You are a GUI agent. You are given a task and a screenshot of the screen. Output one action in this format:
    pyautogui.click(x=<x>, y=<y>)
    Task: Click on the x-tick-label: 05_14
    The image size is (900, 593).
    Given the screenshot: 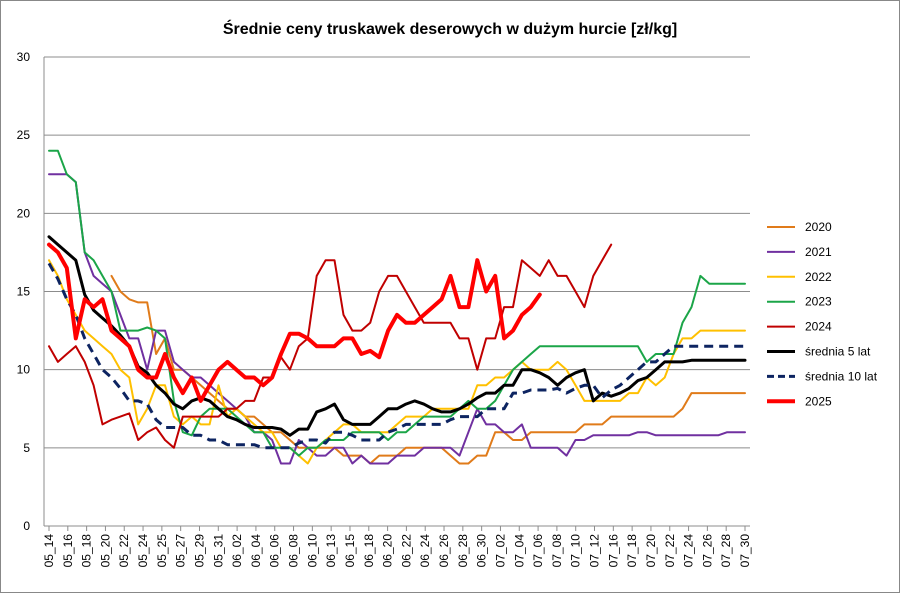 What is the action you would take?
    pyautogui.click(x=49, y=551)
    